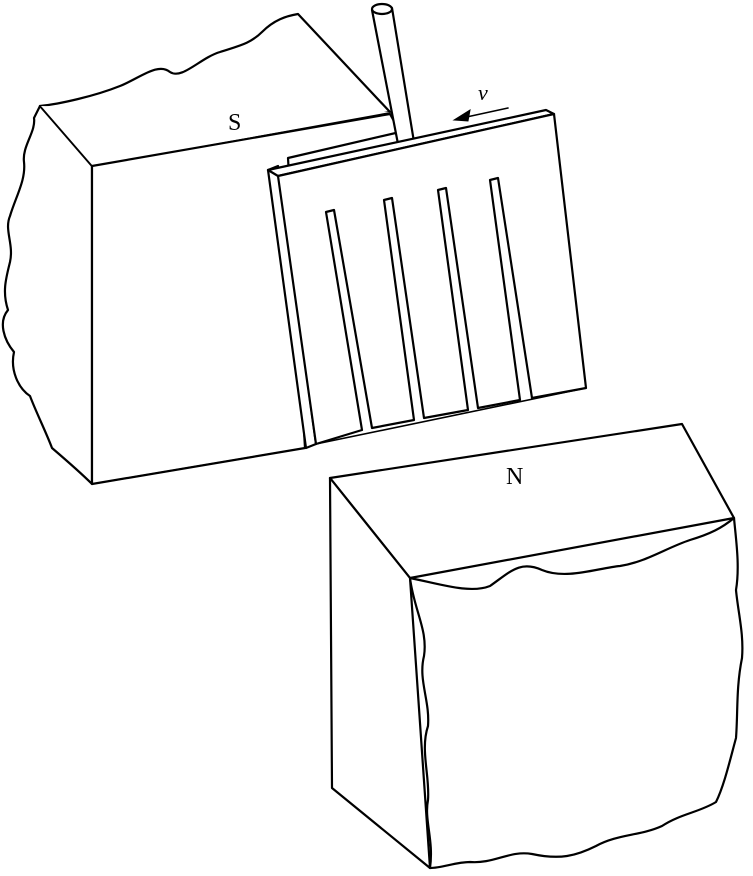 The image size is (753, 876). What do you see at coordinates (514, 477) in the screenshot?
I see `north-pole-label: N` at bounding box center [514, 477].